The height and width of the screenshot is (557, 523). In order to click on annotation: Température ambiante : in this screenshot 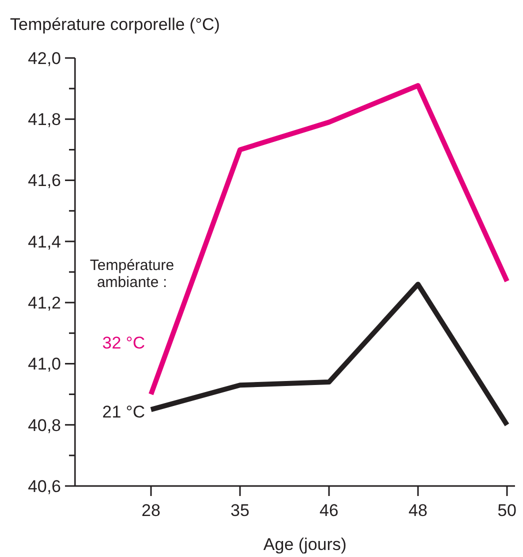, I will do `click(132, 274)`.